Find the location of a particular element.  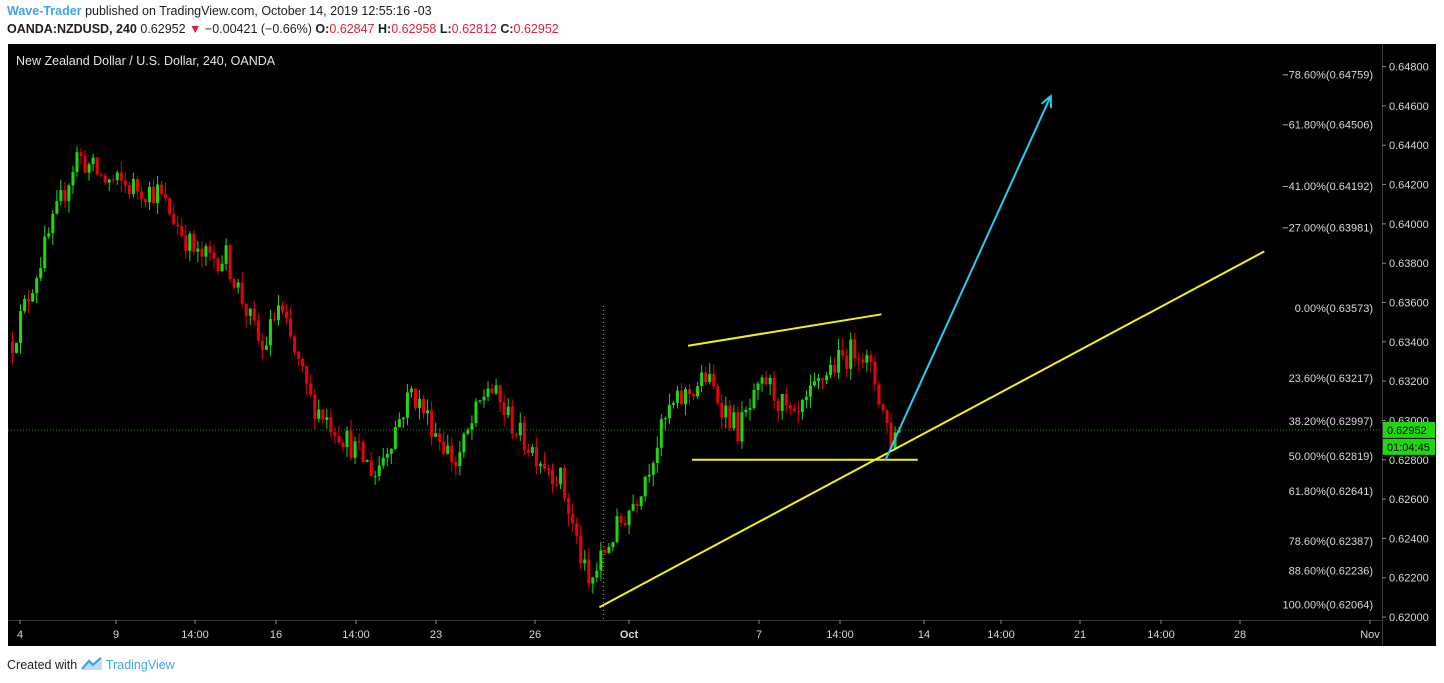

y-tick-label: 0.63800 is located at coordinates (1409, 264).